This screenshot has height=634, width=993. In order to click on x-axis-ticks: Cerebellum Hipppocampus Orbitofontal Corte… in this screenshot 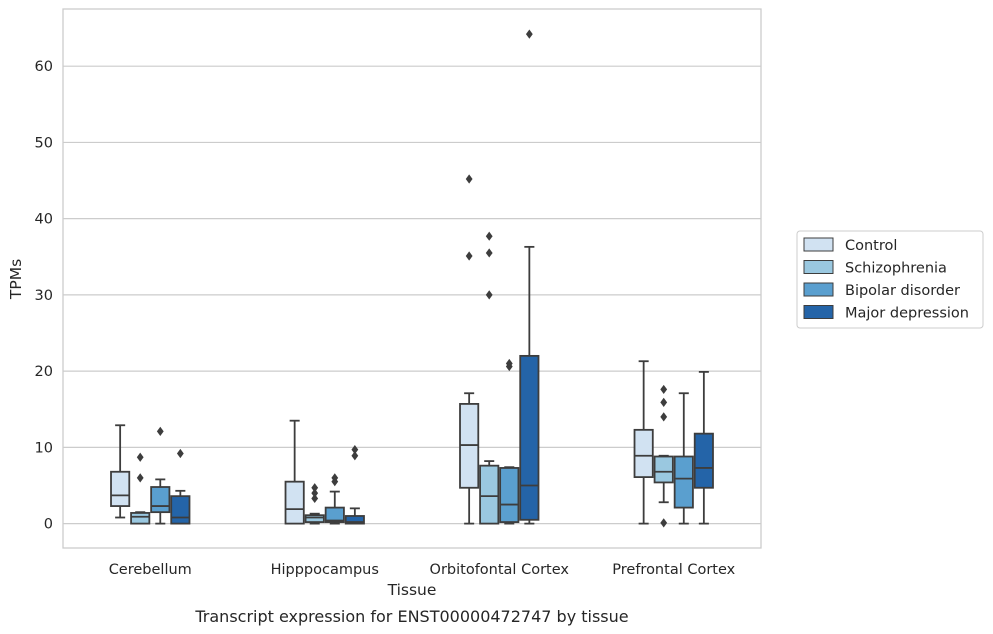, I will do `click(422, 570)`.